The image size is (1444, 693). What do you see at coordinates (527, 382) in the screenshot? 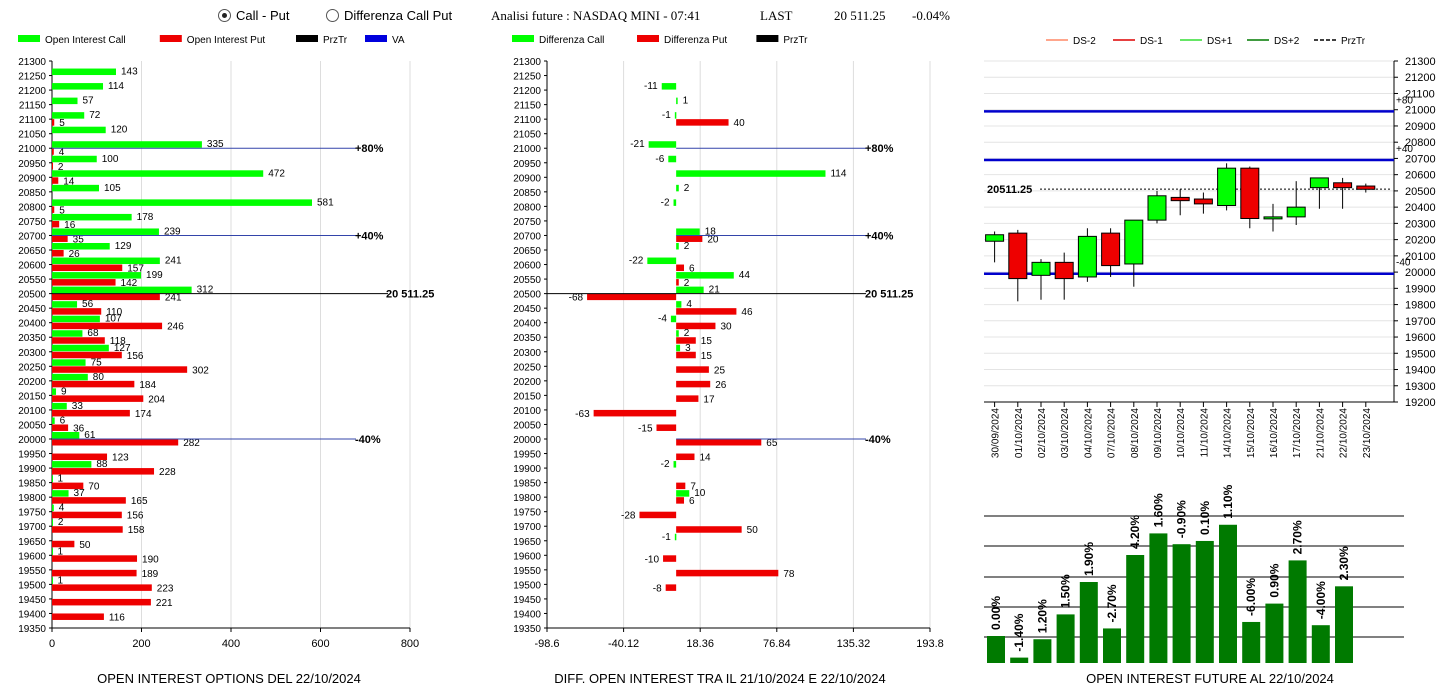
I see `p2-strike-label: 20200` at bounding box center [527, 382].